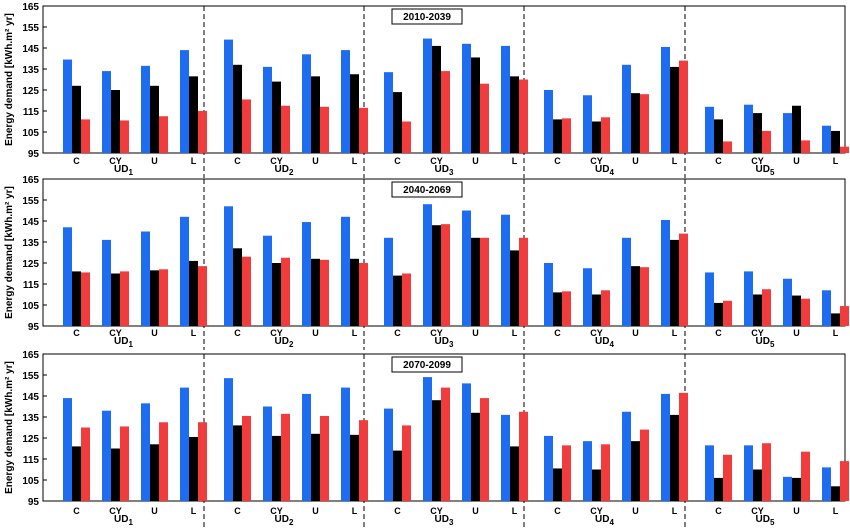  I want to click on y-axis-label: Energy demand [kWh.m² yr], so click(9, 427).